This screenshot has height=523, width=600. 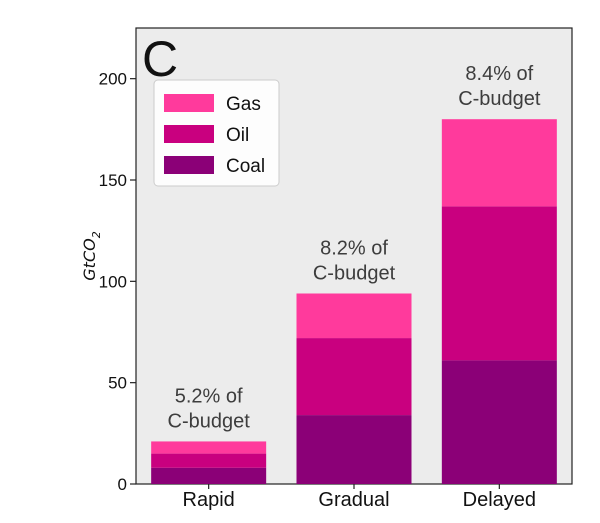 I want to click on bar-coal-delayed, so click(x=499, y=422).